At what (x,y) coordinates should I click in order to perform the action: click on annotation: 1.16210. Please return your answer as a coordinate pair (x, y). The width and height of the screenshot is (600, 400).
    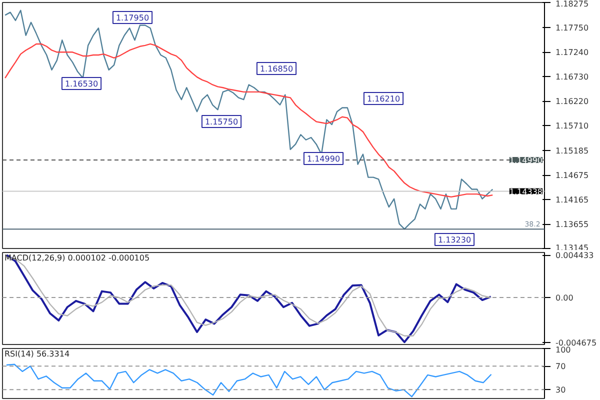
    Looking at the image, I should click on (383, 99).